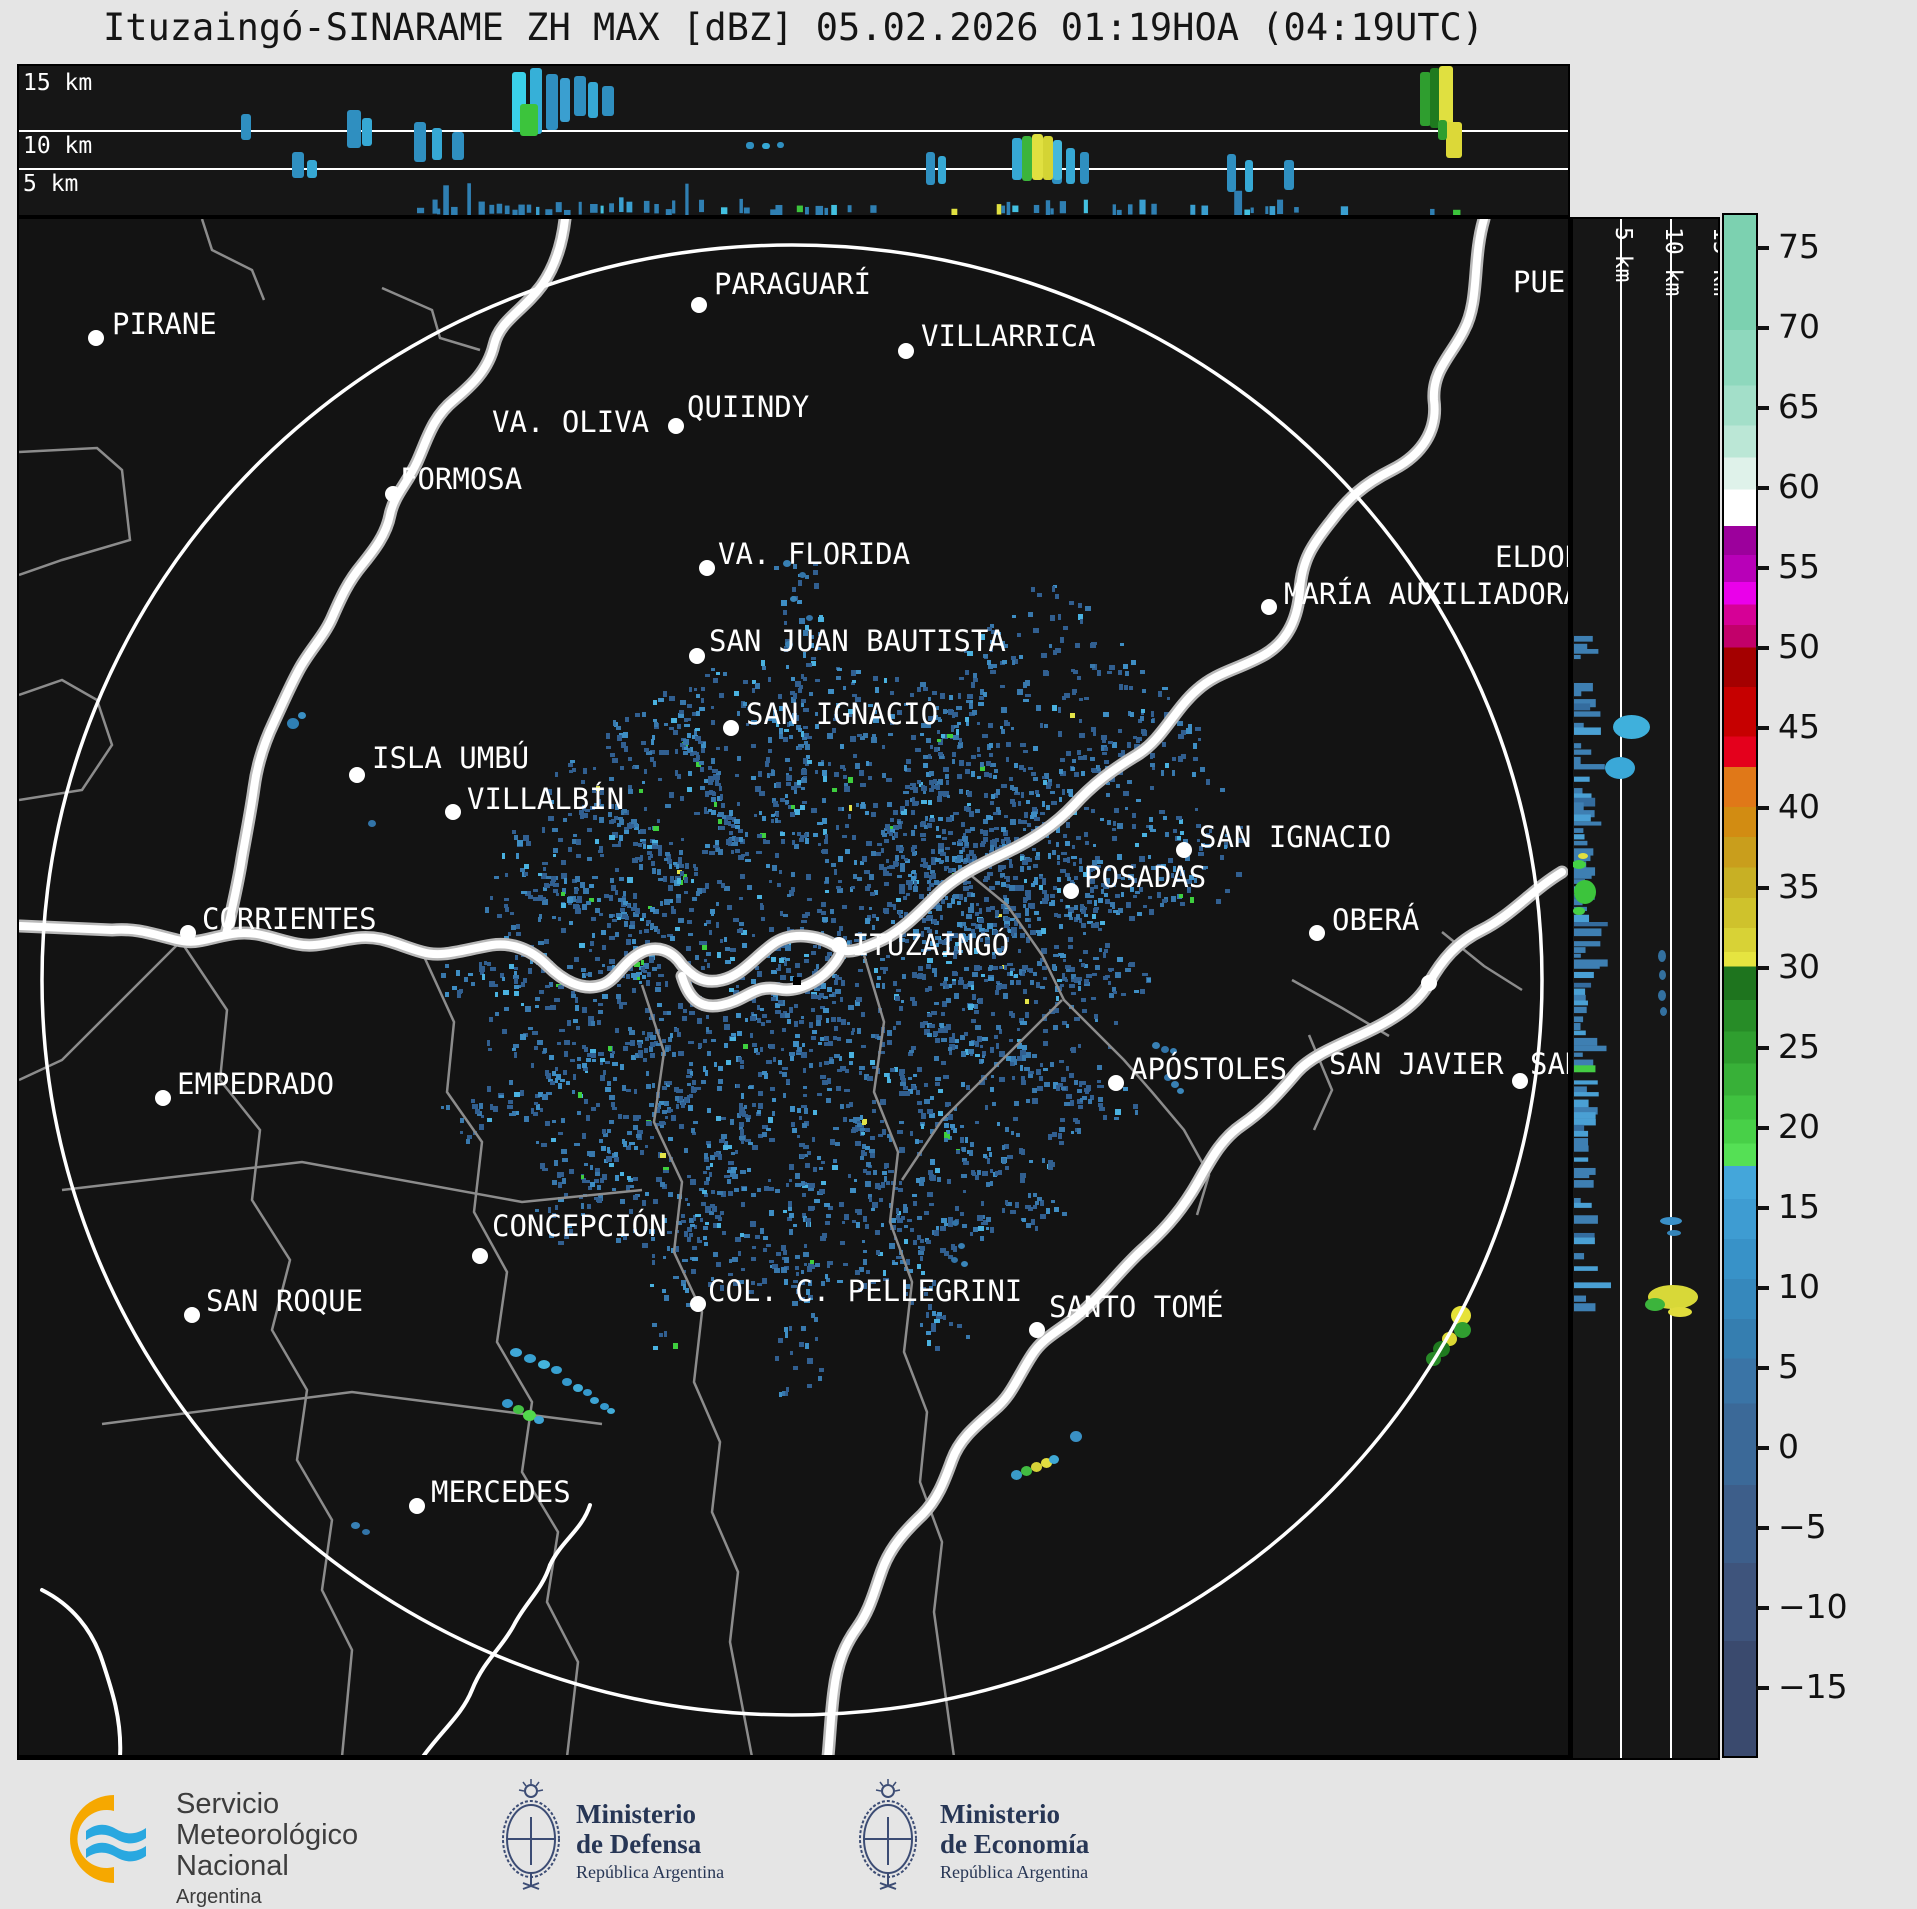 The image size is (1917, 1909). What do you see at coordinates (1813, 1686) in the screenshot?
I see `colorbar-tick-label: −15` at bounding box center [1813, 1686].